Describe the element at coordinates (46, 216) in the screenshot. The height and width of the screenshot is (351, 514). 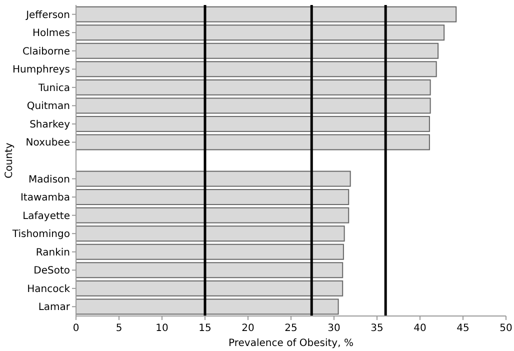
I see `y-tick-label: Lafayette` at that location.